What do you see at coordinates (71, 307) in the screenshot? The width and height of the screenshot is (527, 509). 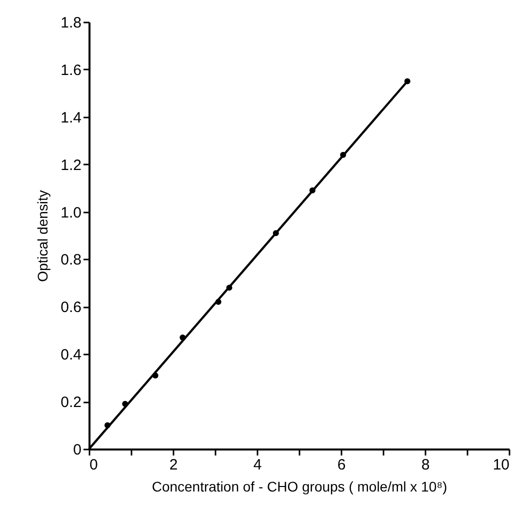 I see `y-tick-label: 0.6` at bounding box center [71, 307].